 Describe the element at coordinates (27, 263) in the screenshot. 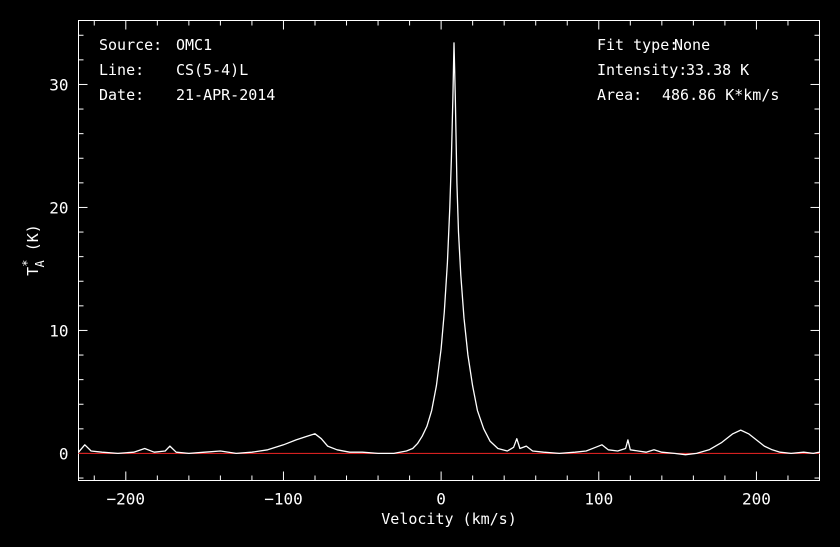

I see `y-axis-title-sup: *` at that location.